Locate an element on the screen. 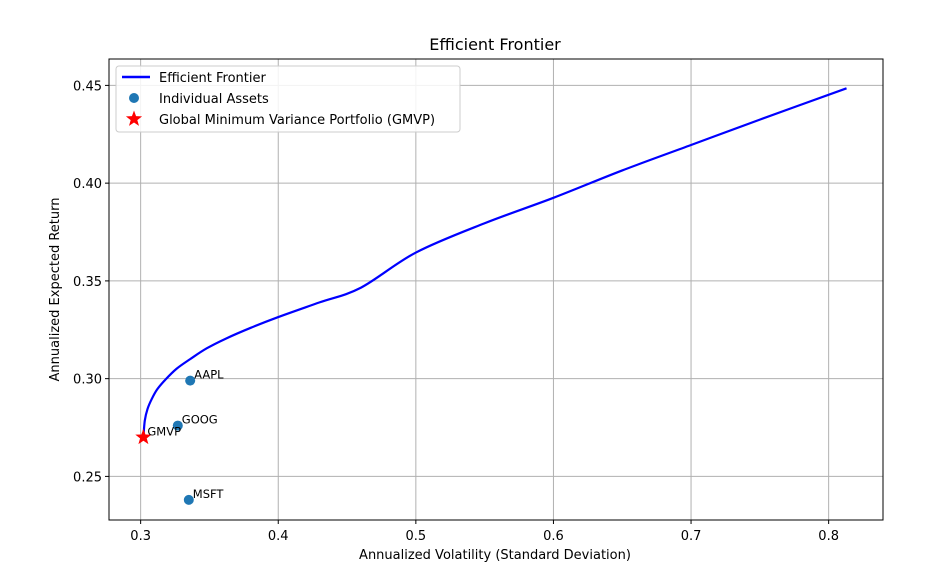 This screenshot has width=946, height=582. x-tick-label: 0.8 is located at coordinates (828, 536).